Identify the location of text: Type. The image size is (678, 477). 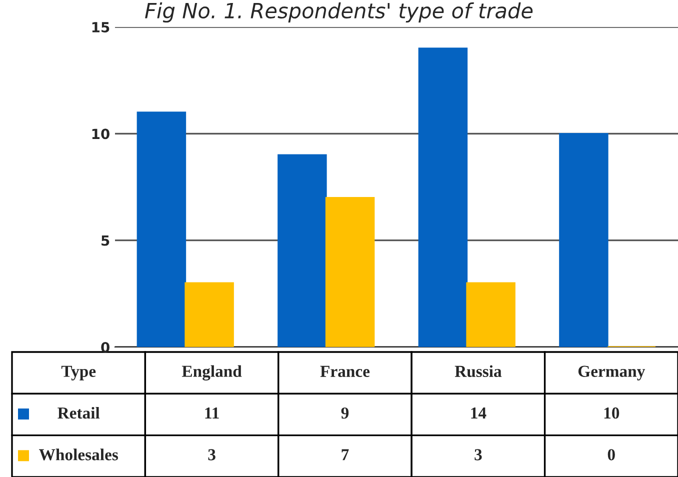
(78, 373).